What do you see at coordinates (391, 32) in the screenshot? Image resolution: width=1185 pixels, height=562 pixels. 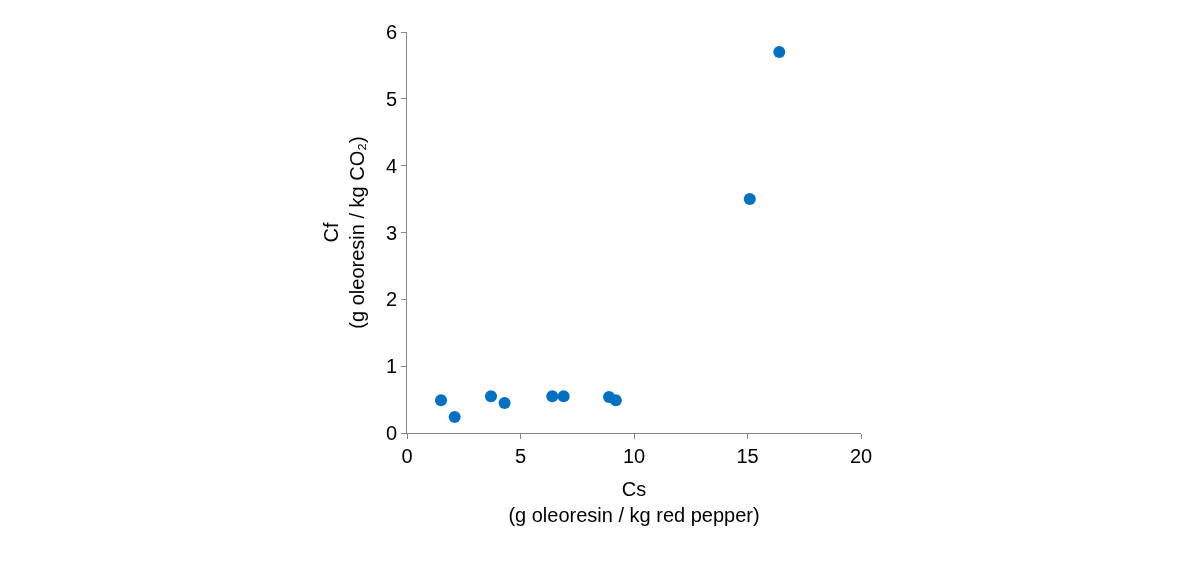 I see `y-tick-label: 6` at bounding box center [391, 32].